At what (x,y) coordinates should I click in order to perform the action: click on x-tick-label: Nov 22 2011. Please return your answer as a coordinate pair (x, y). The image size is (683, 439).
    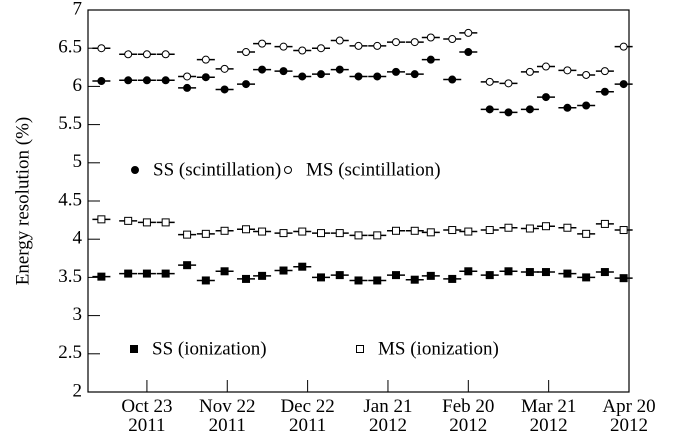
    Looking at the image, I should click on (227, 416).